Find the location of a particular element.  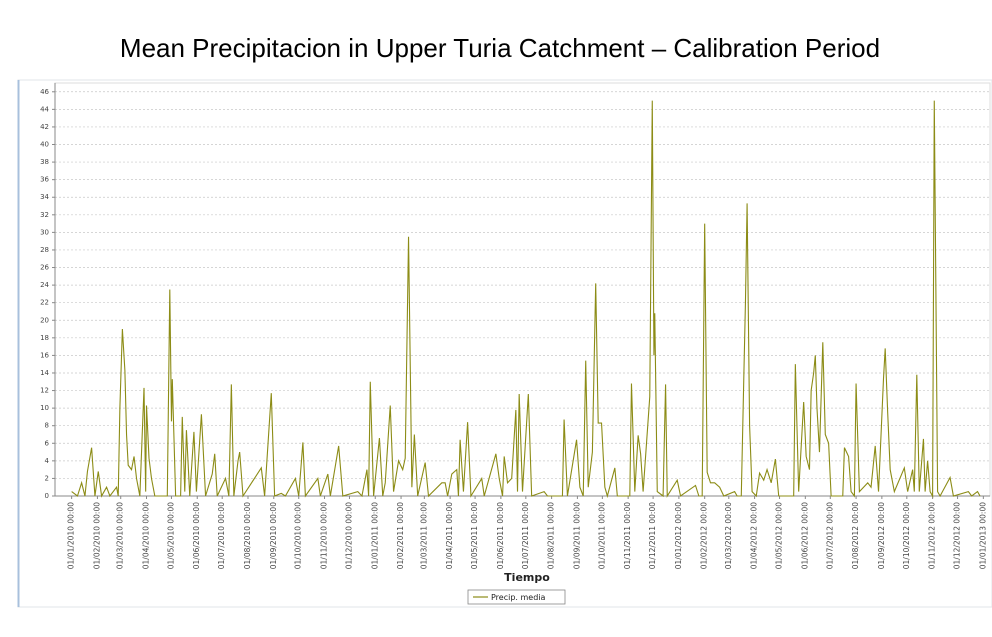

y-tick-label: 18 is located at coordinates (44, 338).